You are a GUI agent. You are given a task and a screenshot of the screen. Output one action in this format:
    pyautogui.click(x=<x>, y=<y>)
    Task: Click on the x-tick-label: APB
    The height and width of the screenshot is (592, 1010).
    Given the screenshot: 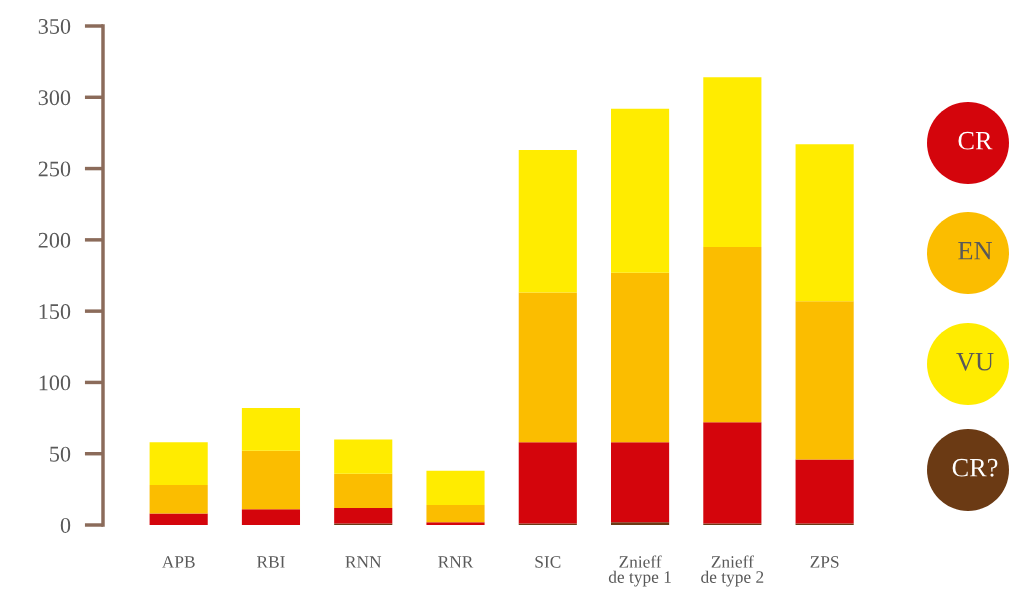 What is the action you would take?
    pyautogui.click(x=178, y=562)
    